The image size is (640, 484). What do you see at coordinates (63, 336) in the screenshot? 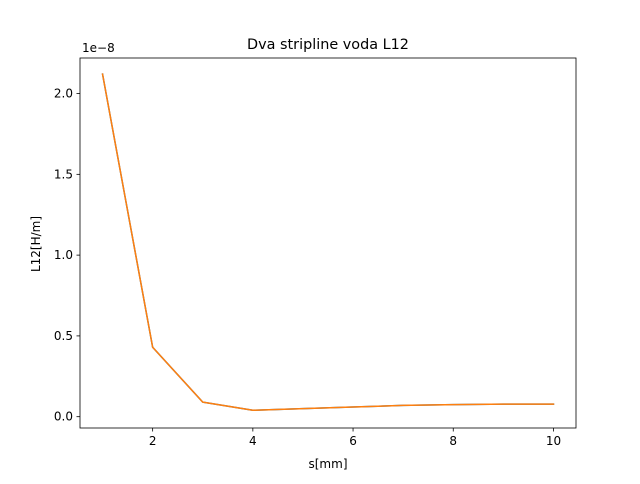
I see `y-tick-label: 0.5` at bounding box center [63, 336].